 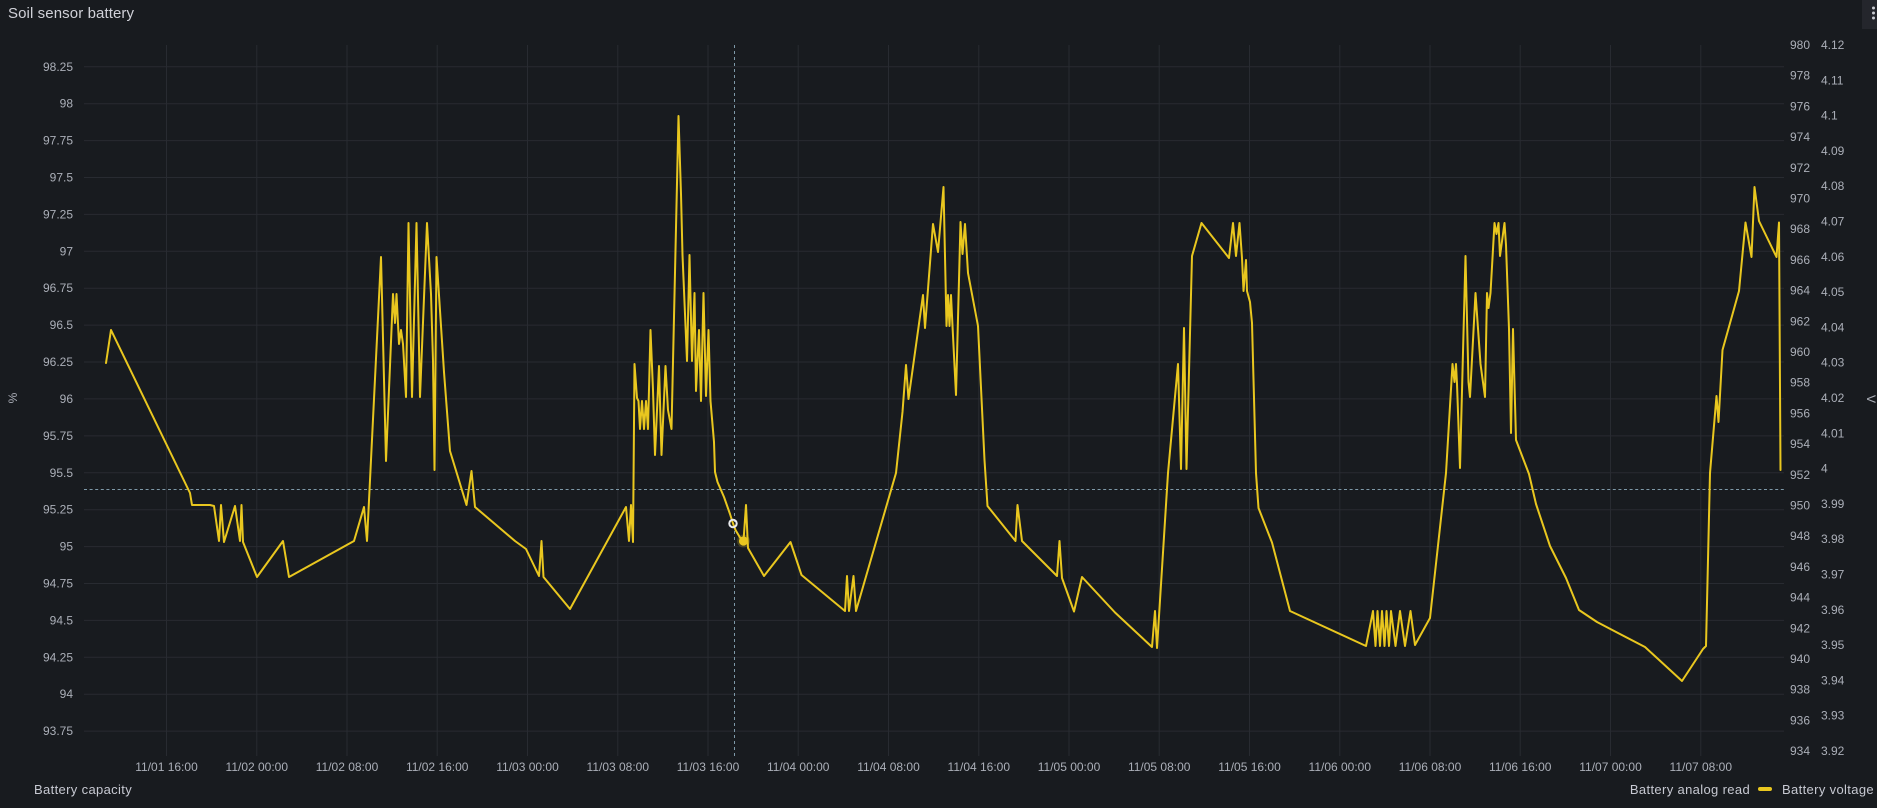 What do you see at coordinates (67, 104) in the screenshot?
I see `svg-text: 98` at bounding box center [67, 104].